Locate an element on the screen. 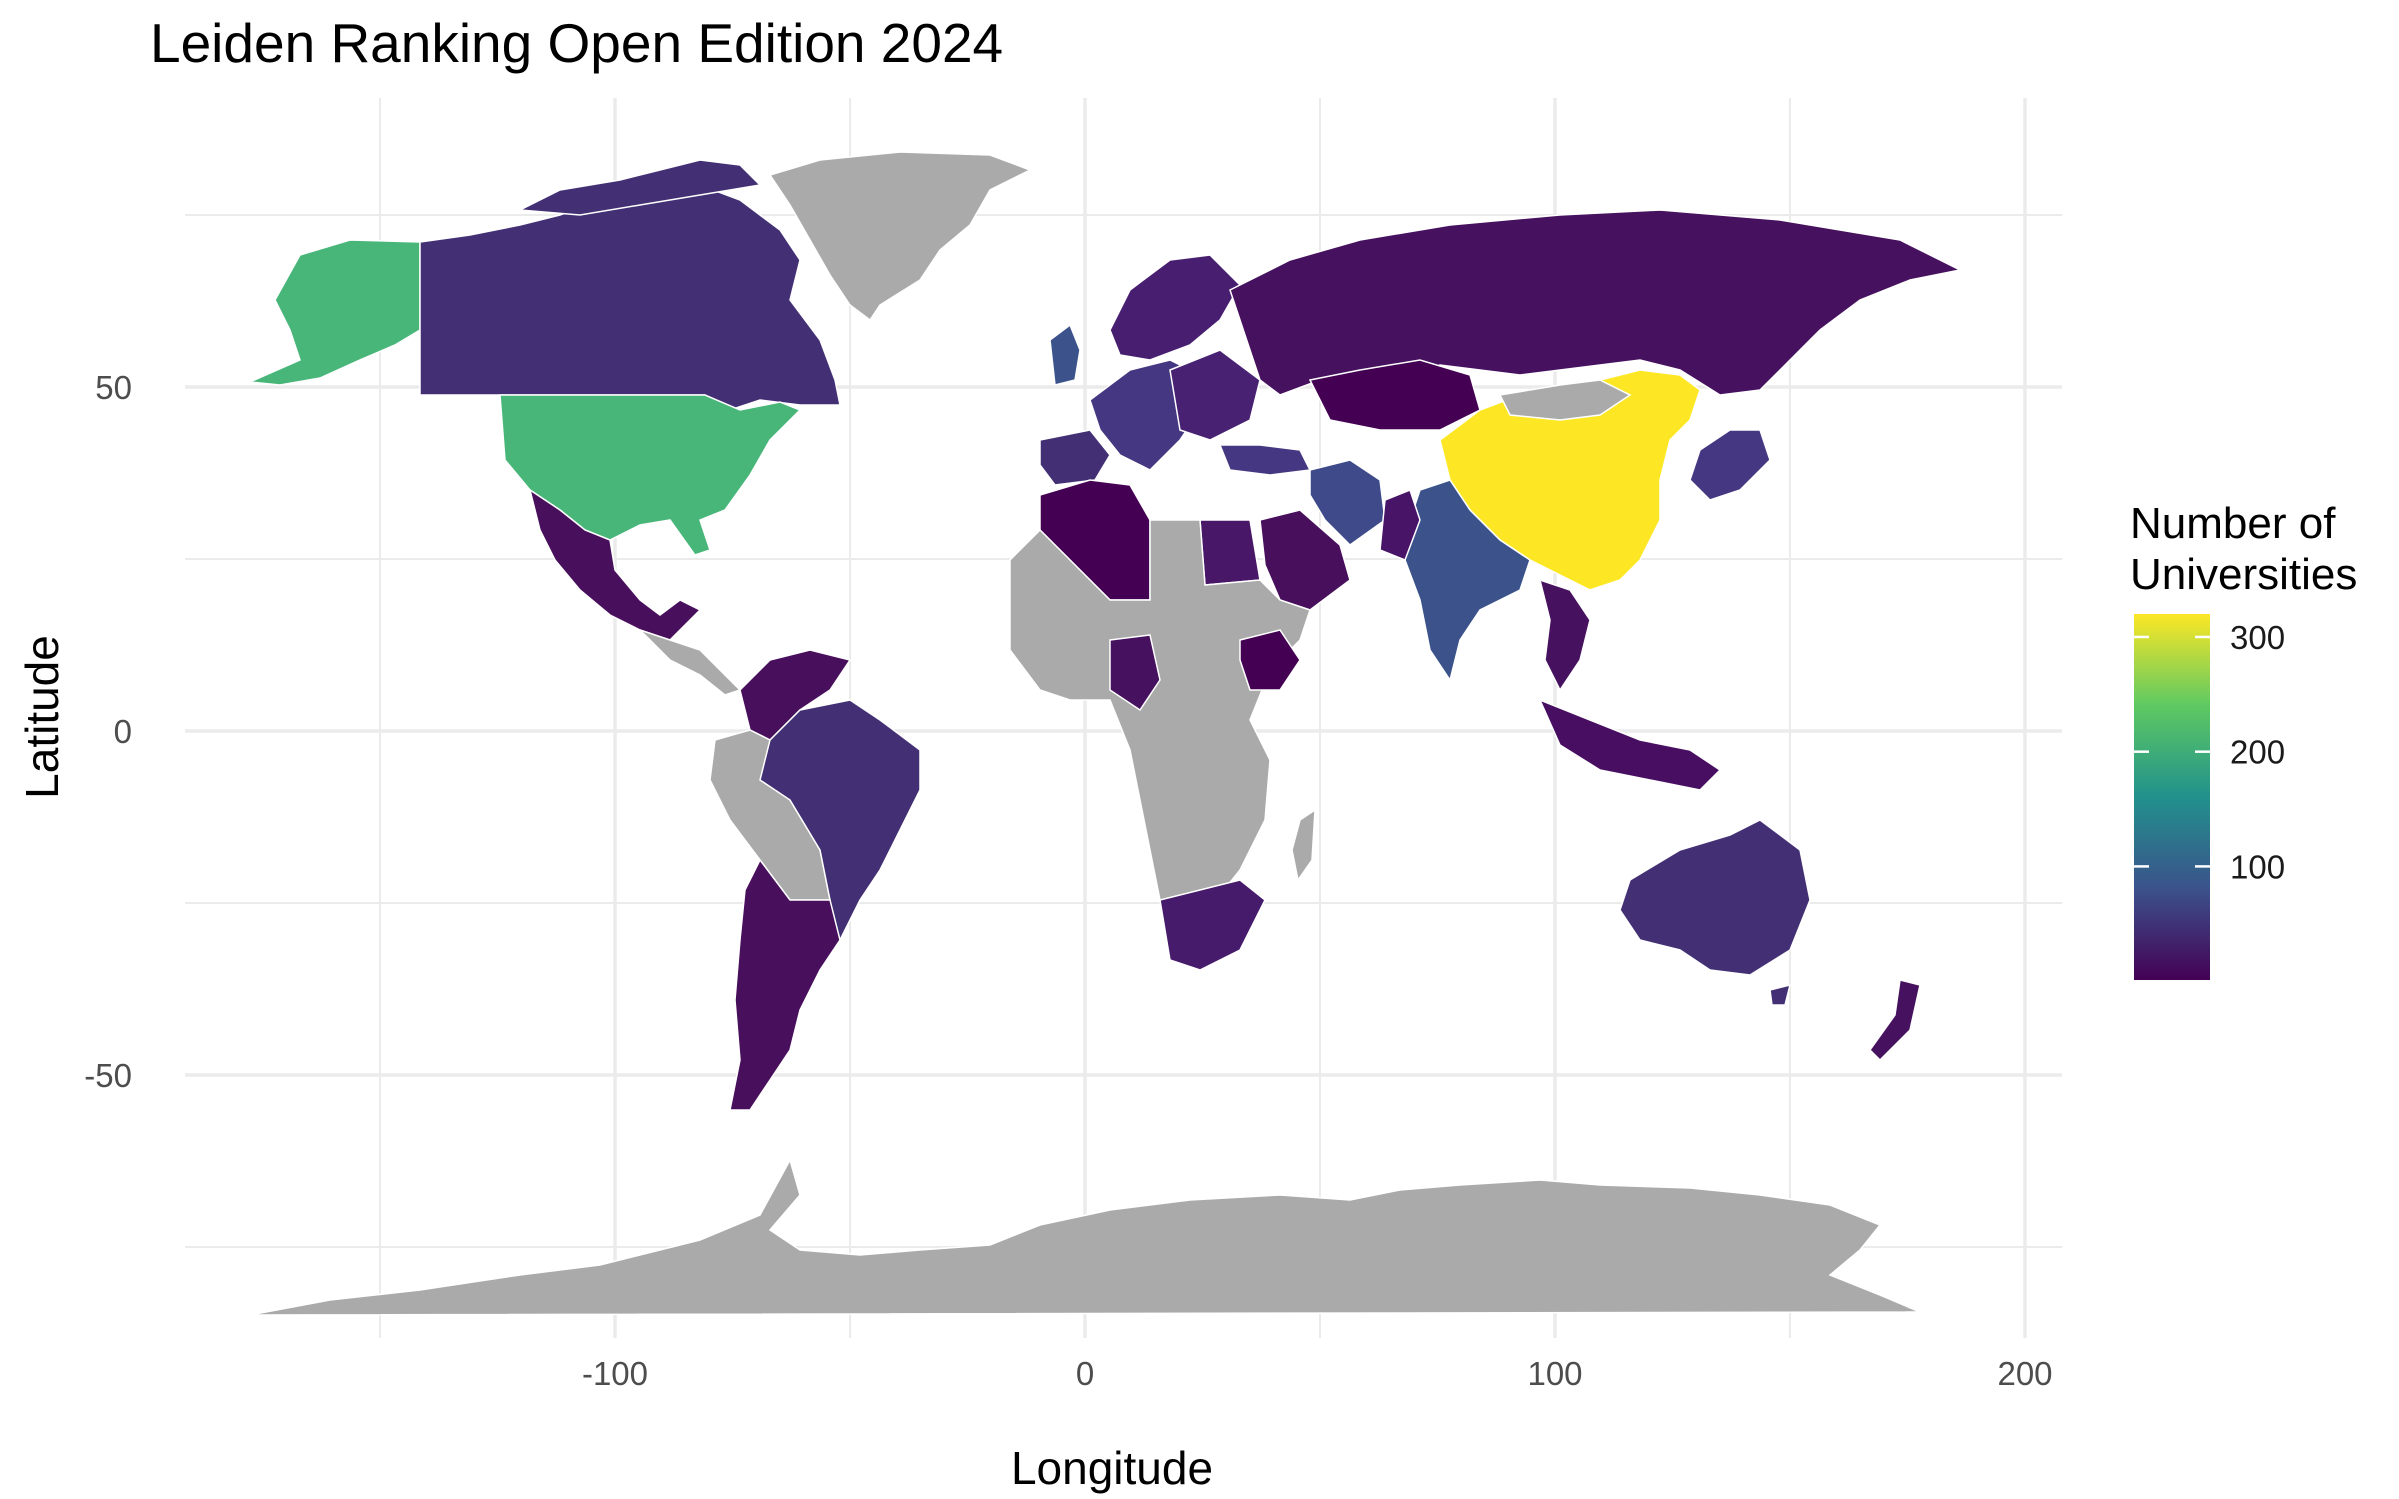  region-alaska is located at coordinates (334, 312).